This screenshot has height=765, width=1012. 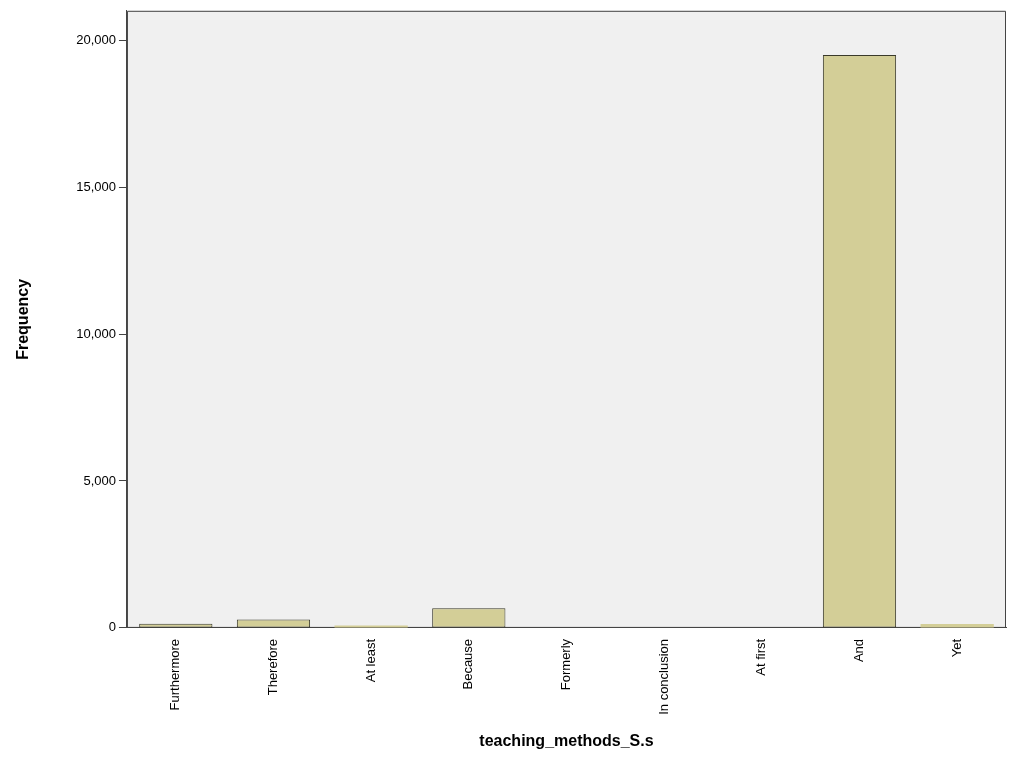 I want to click on y-tick-label: 15,000, so click(x=96, y=186).